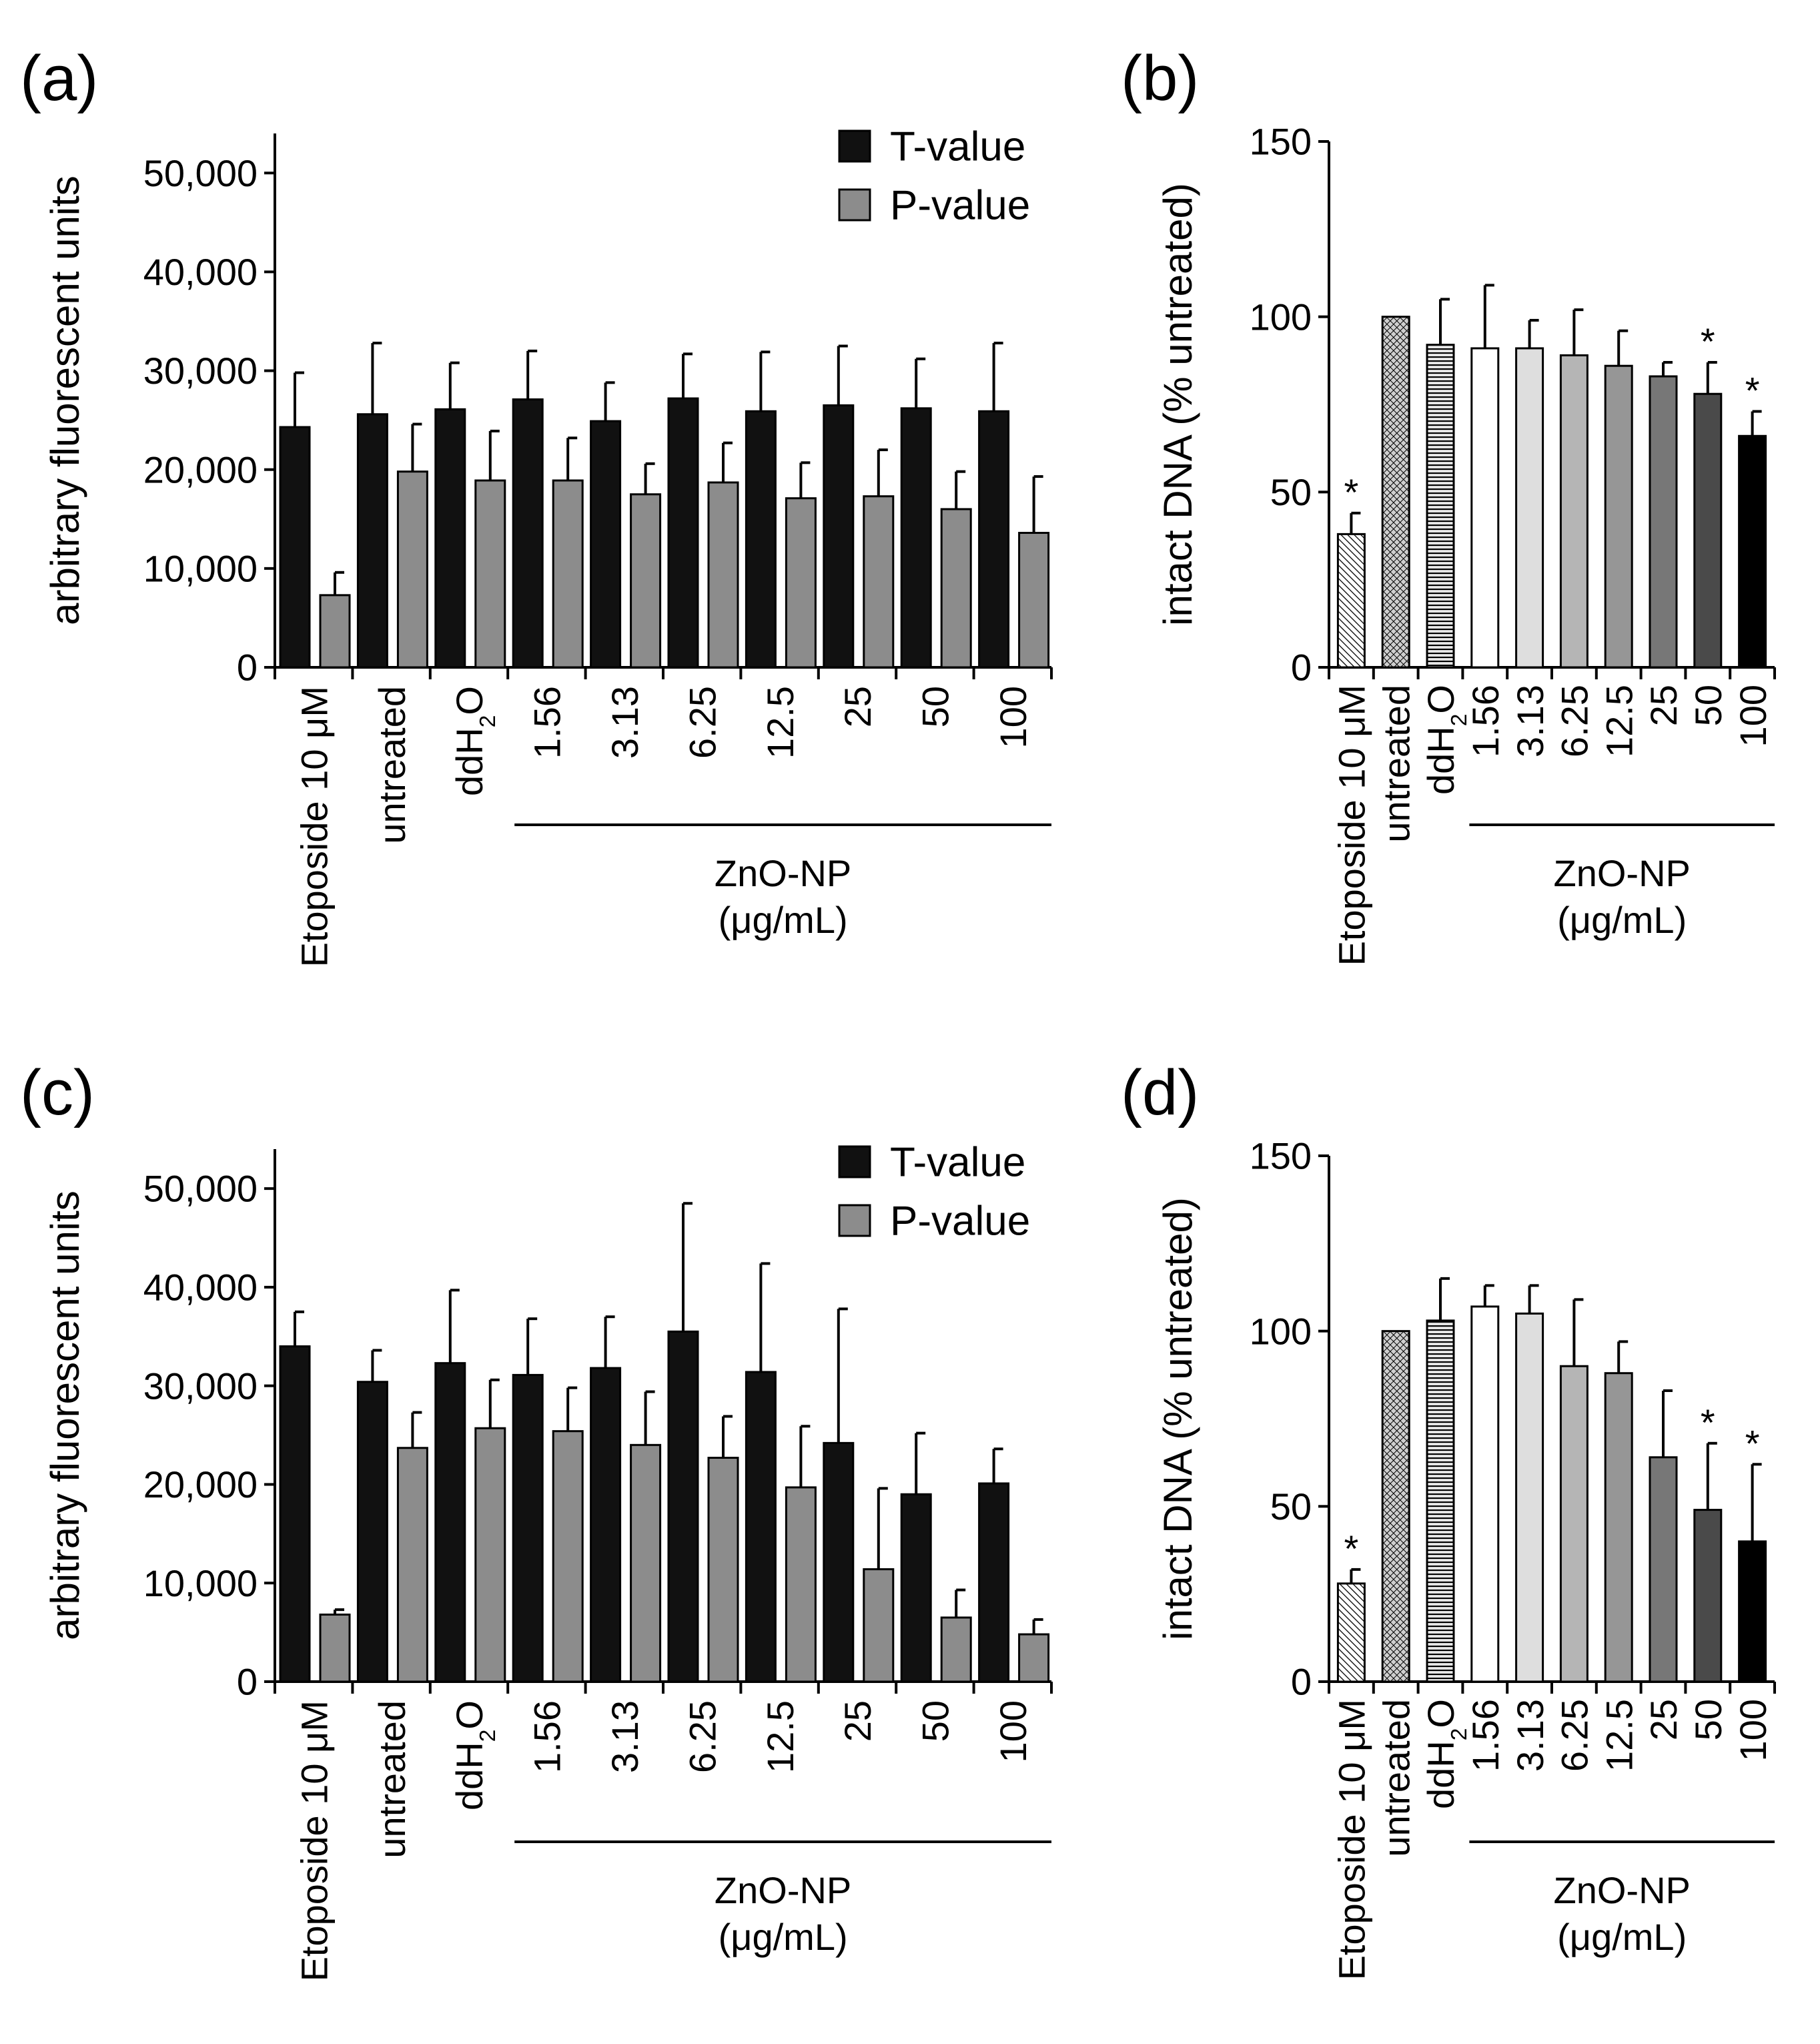  Describe the element at coordinates (1708, 1719) in the screenshot. I see `x-category-label: 50` at that location.